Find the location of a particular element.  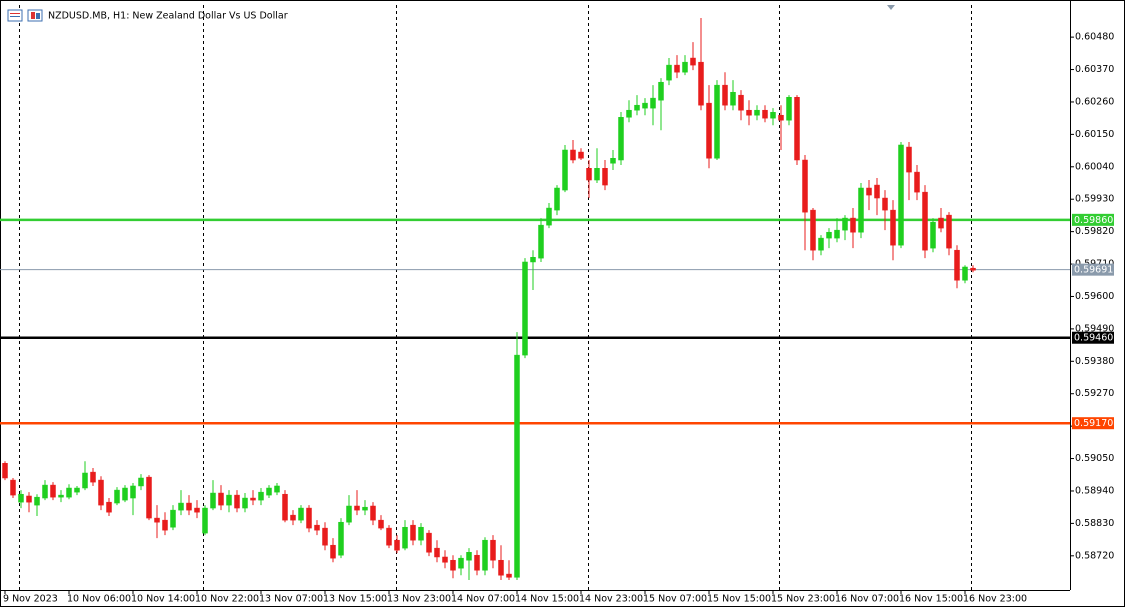

shift-marker is located at coordinates (891, 7).